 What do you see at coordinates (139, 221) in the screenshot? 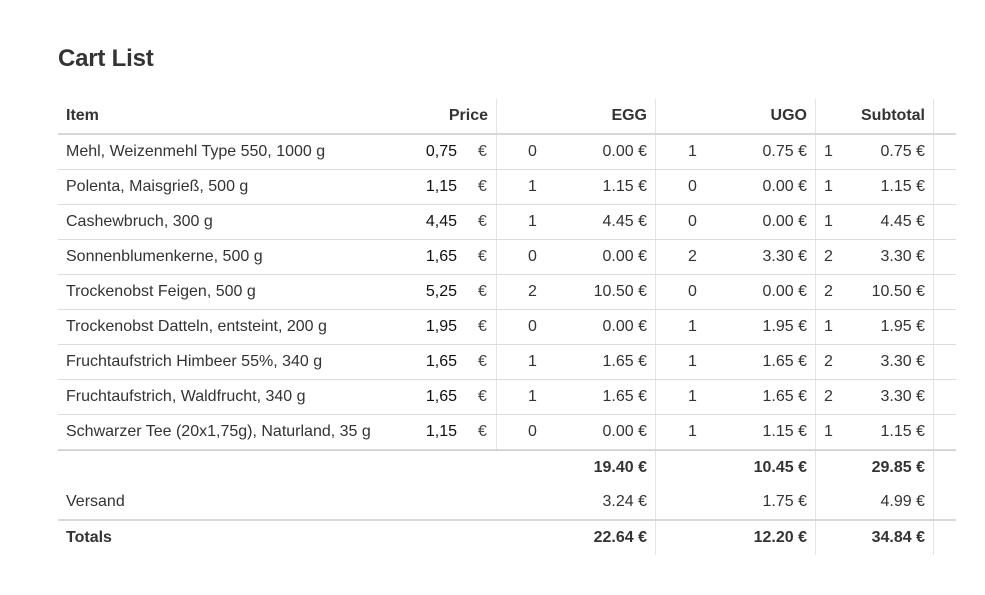
I see `item-name: Cashewbruch, 300 g` at bounding box center [139, 221].